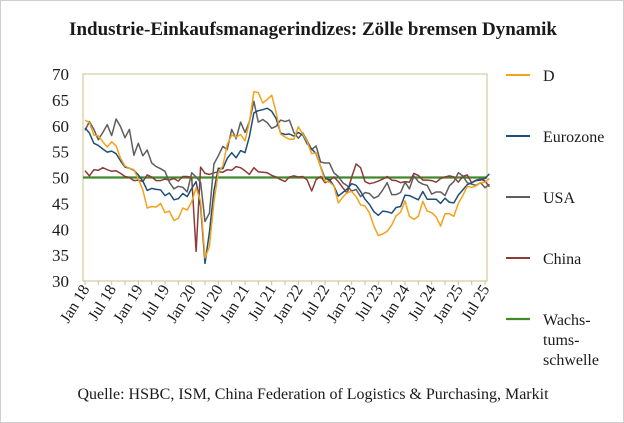  Describe the element at coordinates (60, 229) in the screenshot. I see `y-tick-label: 40` at that location.